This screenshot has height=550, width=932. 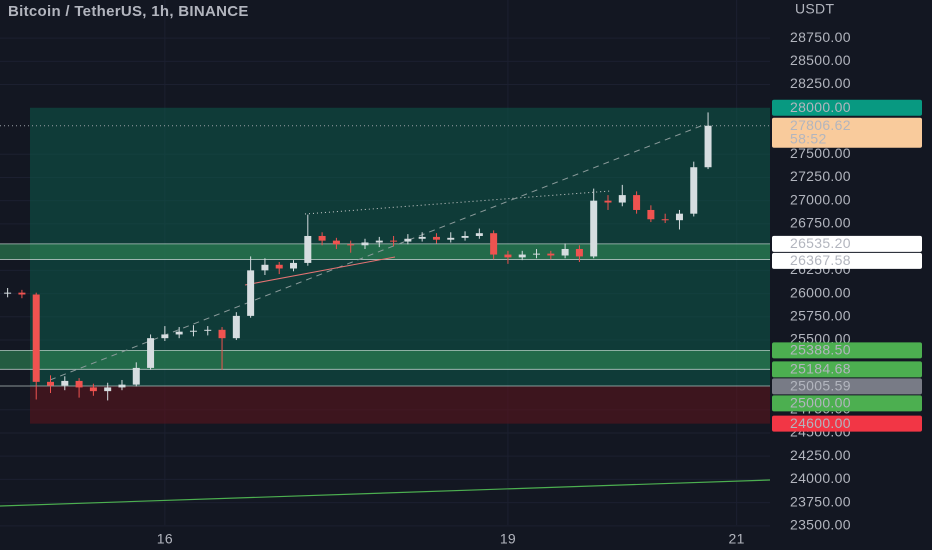 I want to click on price-label: 24600.00, so click(x=820, y=423).